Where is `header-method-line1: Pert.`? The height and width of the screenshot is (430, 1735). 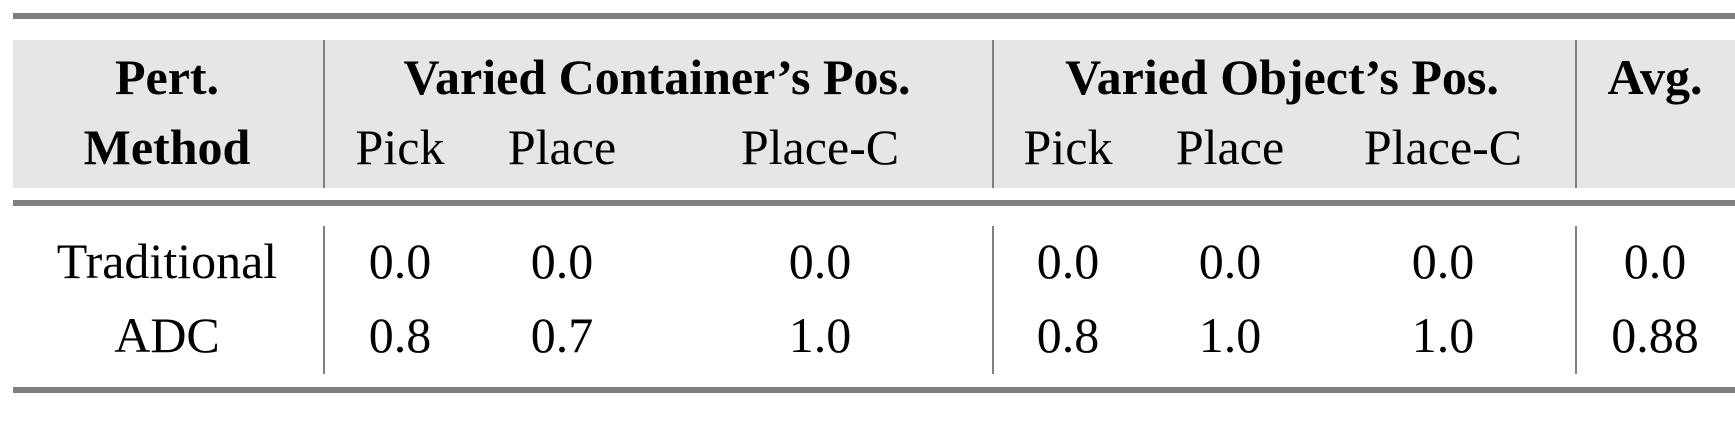 header-method-line1: Pert. is located at coordinates (167, 77).